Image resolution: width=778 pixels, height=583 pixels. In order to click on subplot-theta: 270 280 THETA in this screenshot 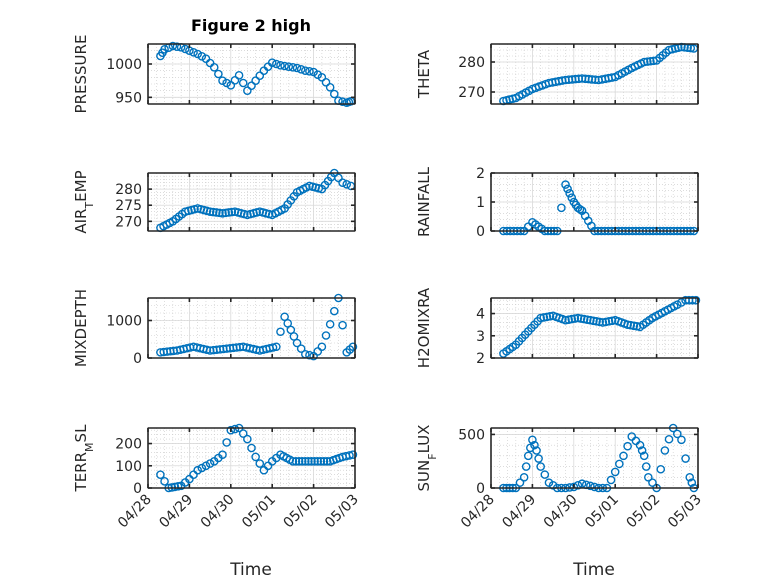, I will do `click(557, 74)`.